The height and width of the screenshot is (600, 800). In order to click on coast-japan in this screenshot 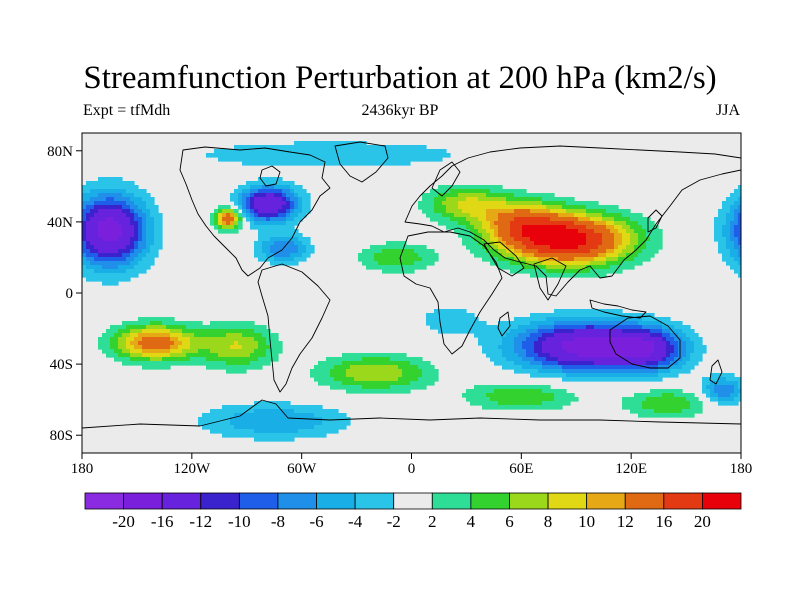, I will do `click(655, 221)`.